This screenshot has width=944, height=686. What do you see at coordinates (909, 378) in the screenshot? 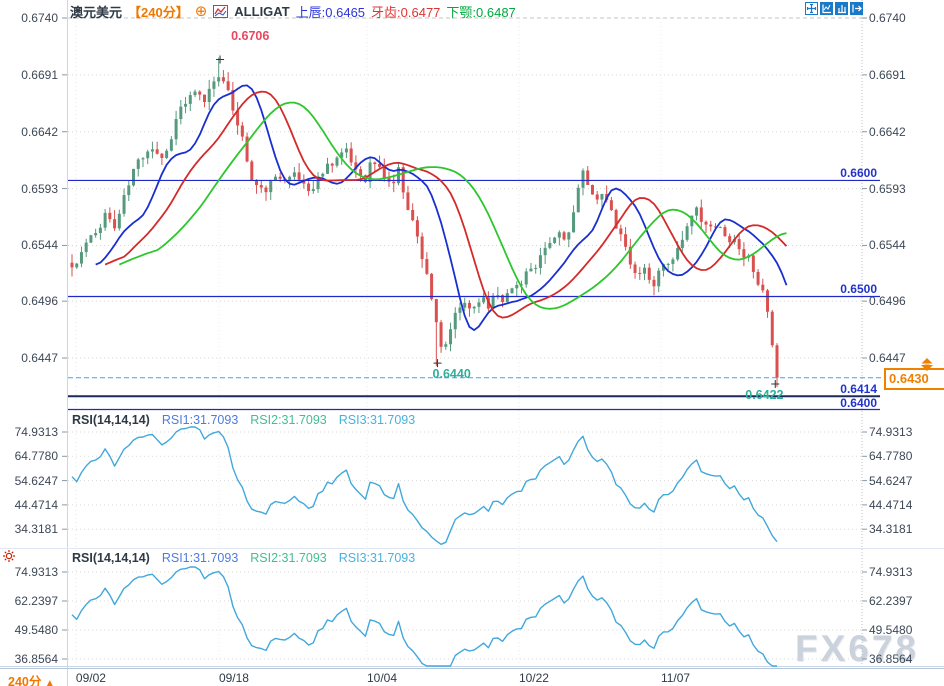
I see `current-price-value: 0.6430` at bounding box center [909, 378].